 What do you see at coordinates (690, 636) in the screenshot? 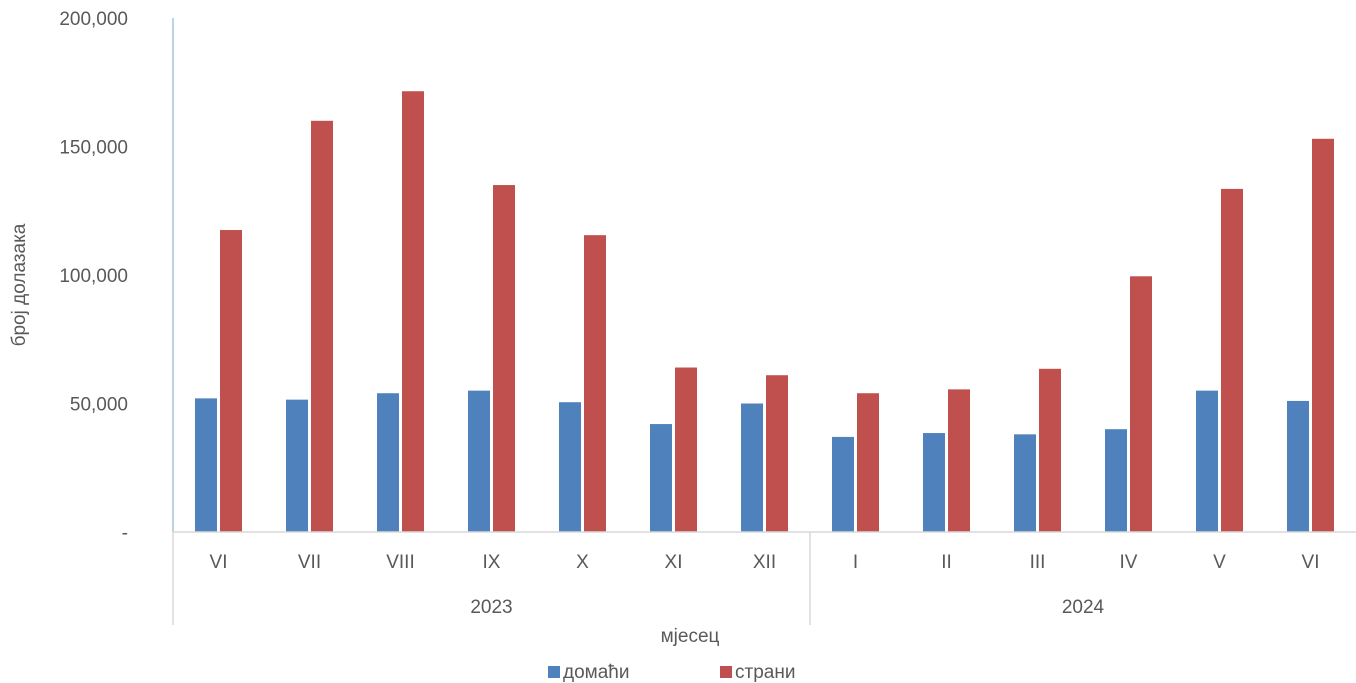
I see `x-axis-title: мјесец` at bounding box center [690, 636].